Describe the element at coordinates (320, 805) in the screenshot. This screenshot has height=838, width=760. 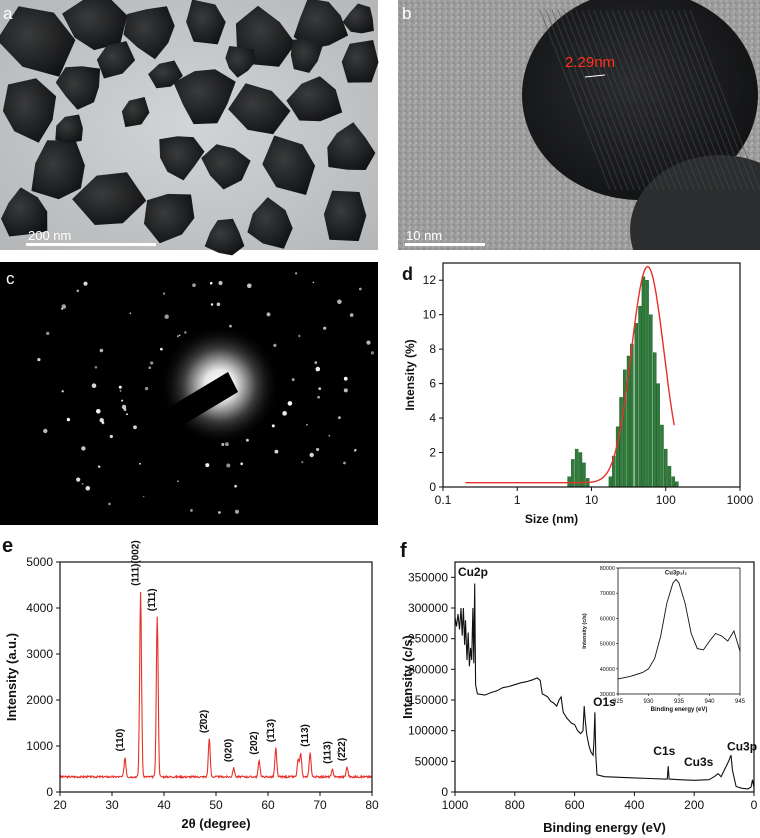
I see `x-tick-label: 70` at that location.